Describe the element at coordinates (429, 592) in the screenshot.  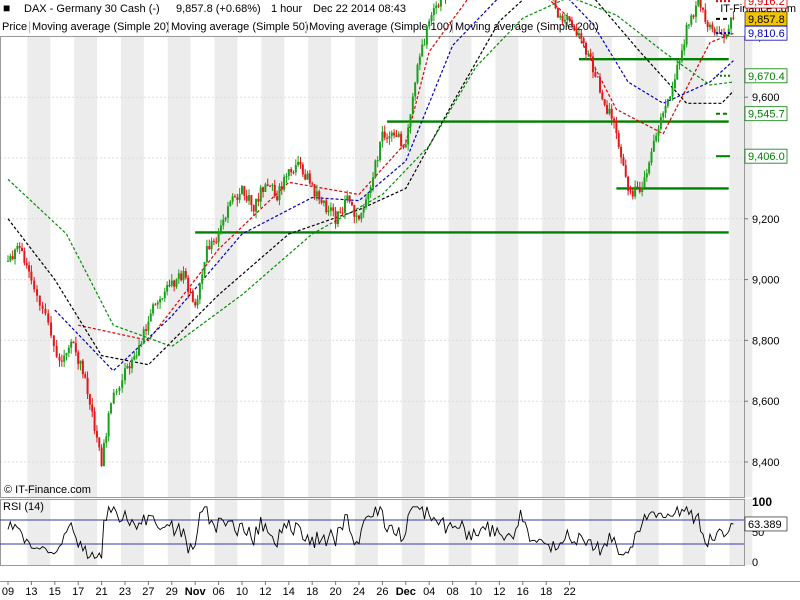
I see `x-tick-label: 04` at that location.